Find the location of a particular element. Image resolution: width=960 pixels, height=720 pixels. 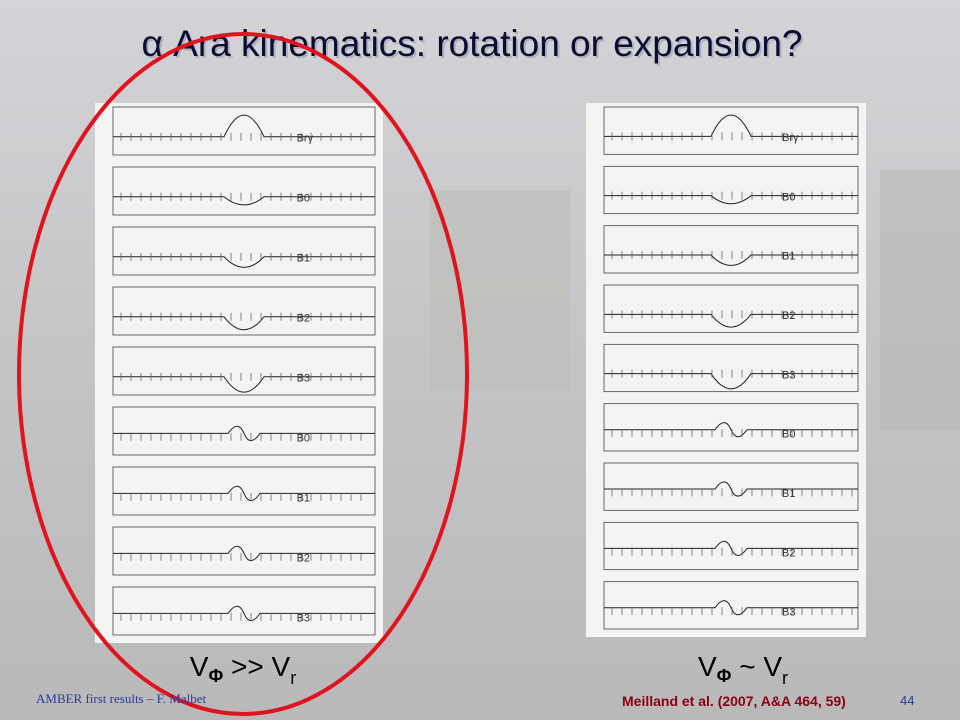

panel-caption: VΦ >> Vr is located at coordinates (243, 669).